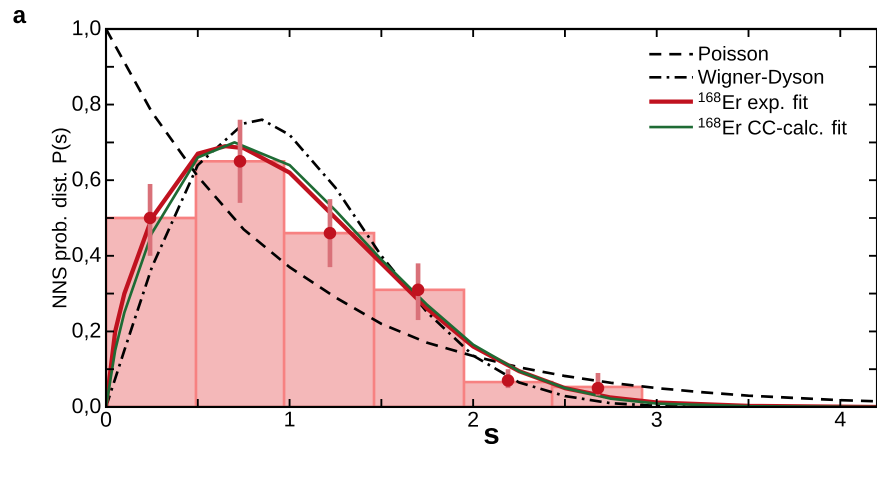  What do you see at coordinates (86, 180) in the screenshot?
I see `y-tick-label: 0,6` at bounding box center [86, 180].